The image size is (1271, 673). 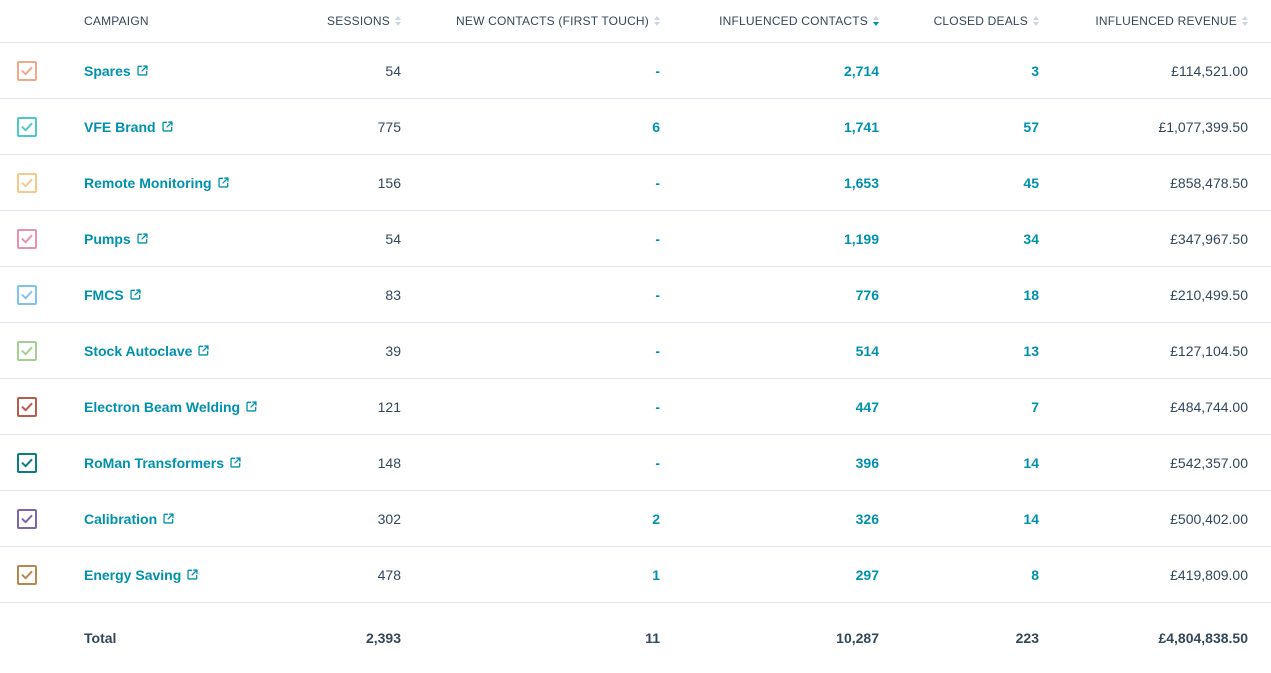 What do you see at coordinates (199, 70) in the screenshot?
I see `campaign-name-cell: Spares` at bounding box center [199, 70].